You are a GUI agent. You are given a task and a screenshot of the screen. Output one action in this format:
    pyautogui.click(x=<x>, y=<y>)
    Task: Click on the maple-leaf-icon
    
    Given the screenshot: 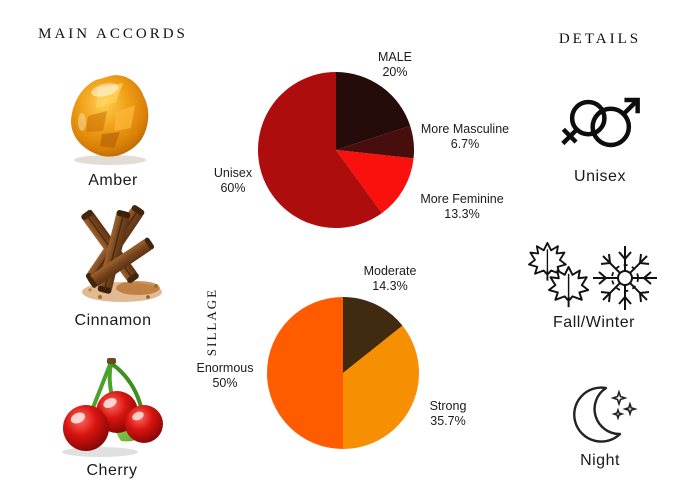 What is the action you would take?
    pyautogui.click(x=559, y=275)
    